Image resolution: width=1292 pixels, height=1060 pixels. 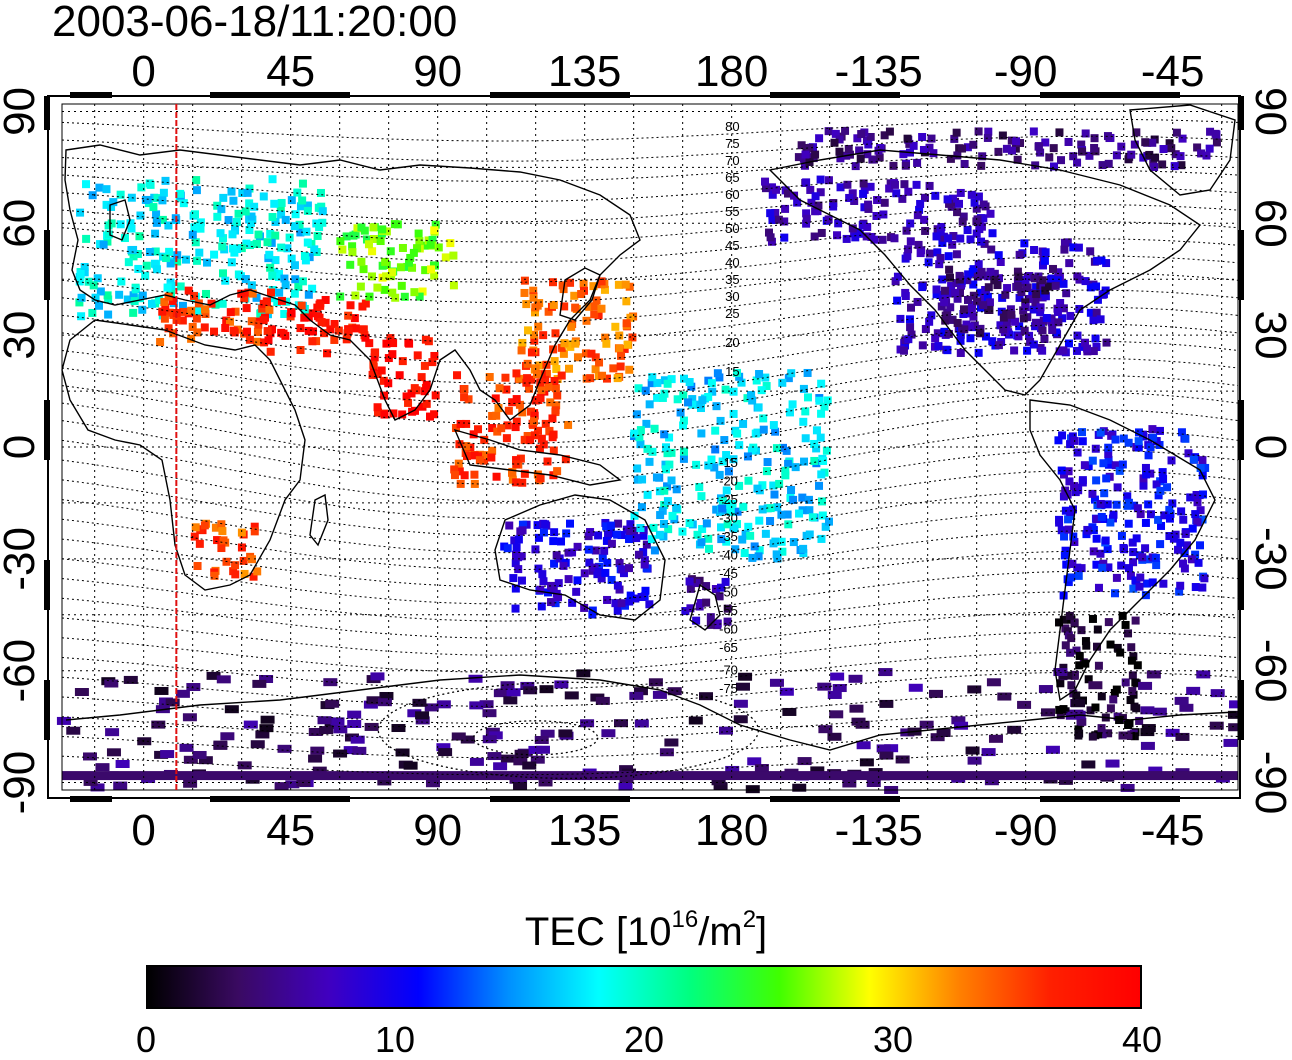 I want to click on coastline-britain, so click(x=120, y=220).